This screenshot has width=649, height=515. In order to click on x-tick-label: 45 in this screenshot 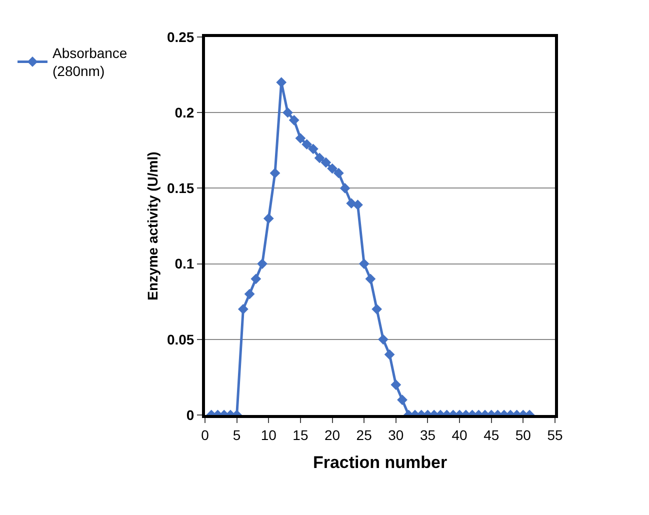, I will do `click(492, 434)`.